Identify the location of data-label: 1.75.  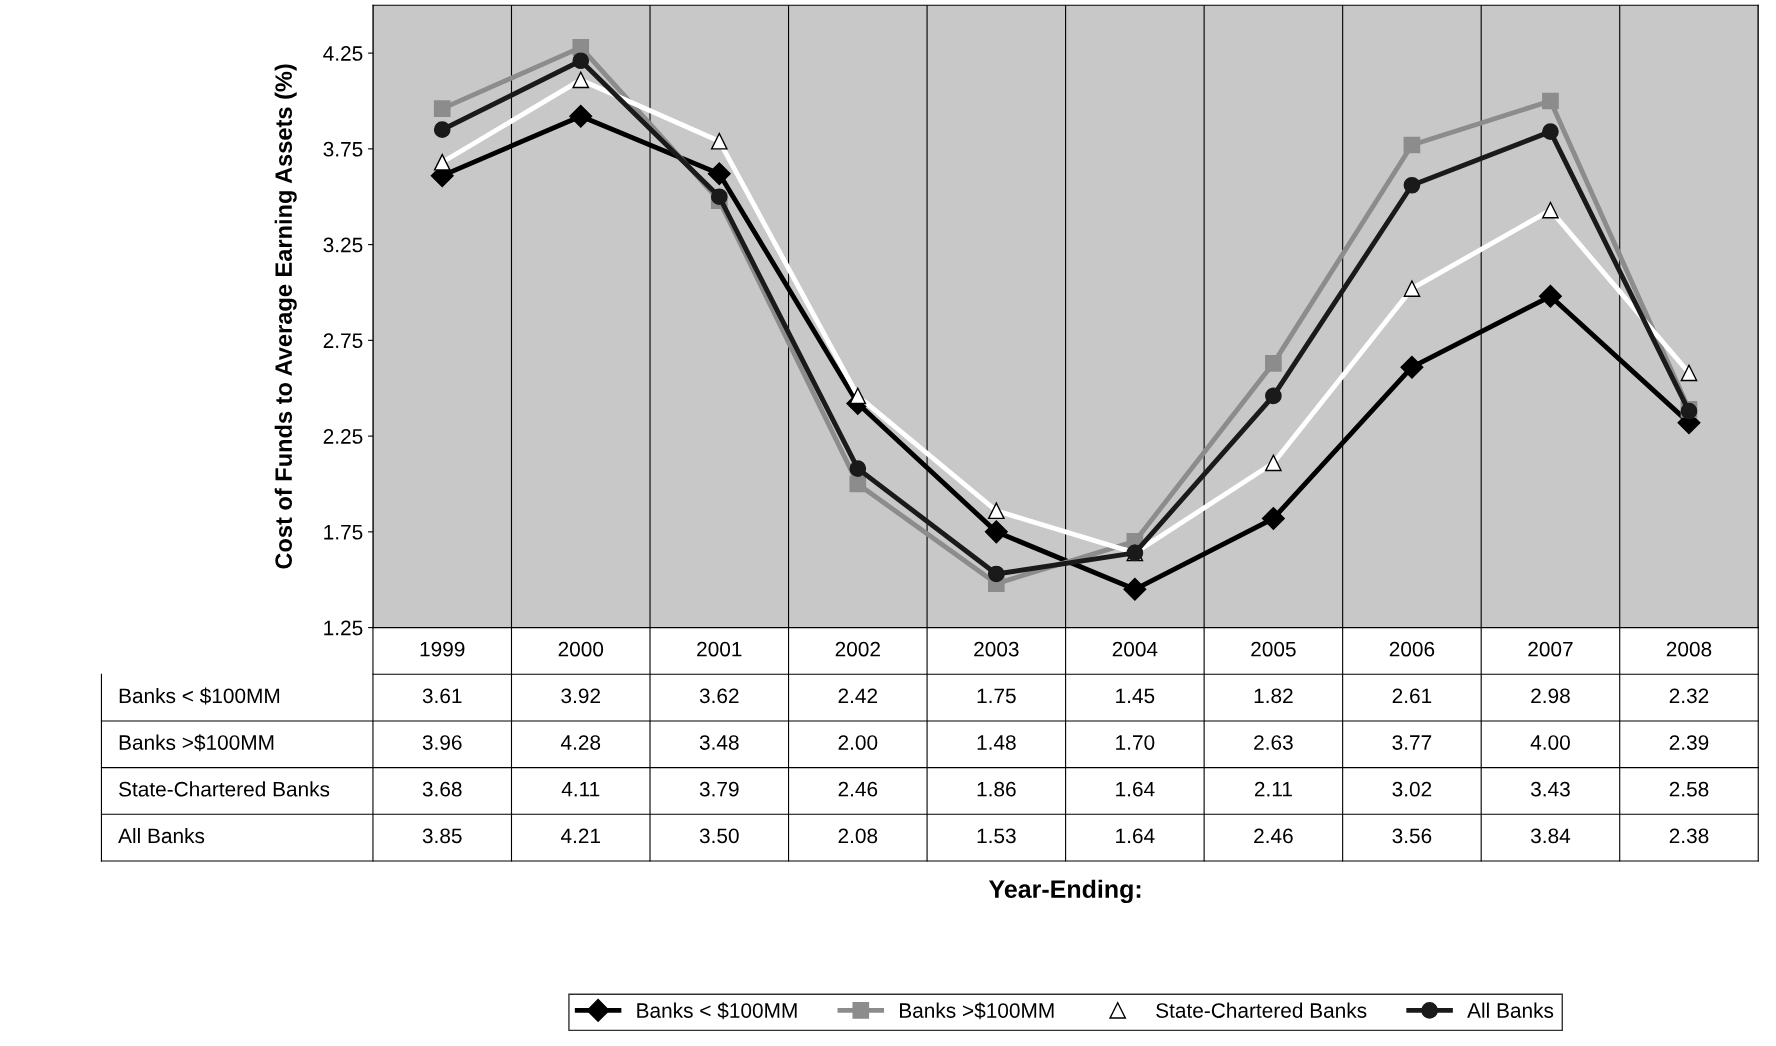
(996, 696).